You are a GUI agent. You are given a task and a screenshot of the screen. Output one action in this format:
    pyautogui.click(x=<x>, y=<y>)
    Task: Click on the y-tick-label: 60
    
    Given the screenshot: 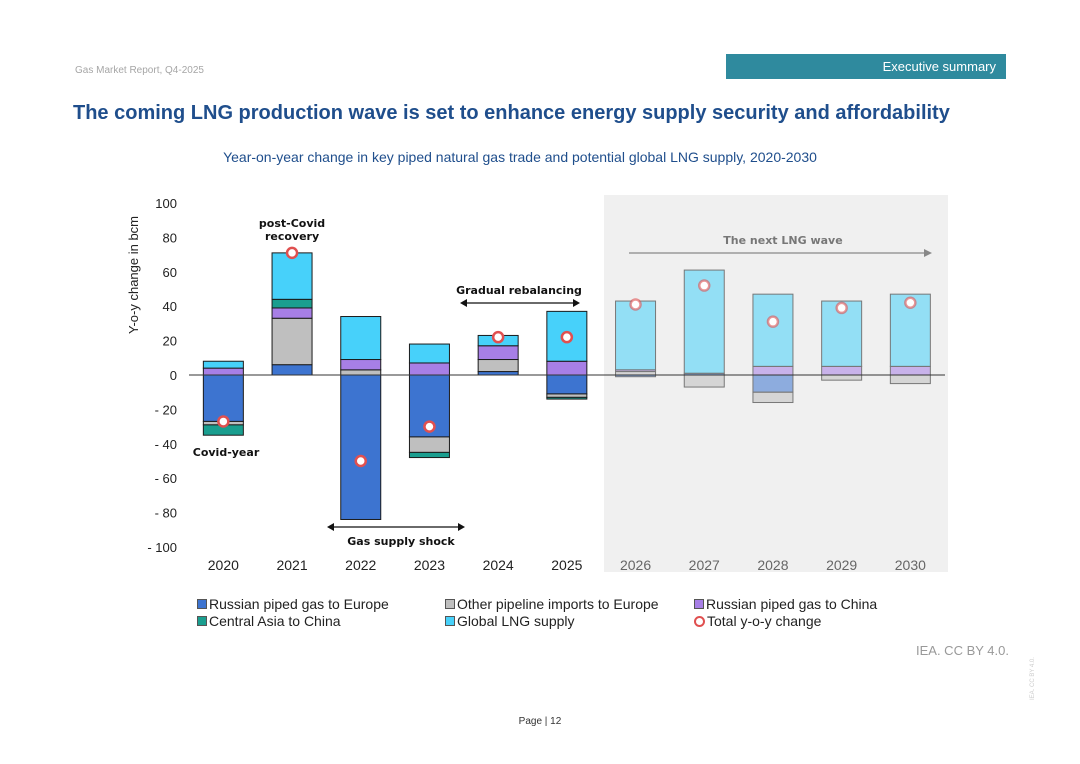 What is the action you would take?
    pyautogui.click(x=170, y=272)
    